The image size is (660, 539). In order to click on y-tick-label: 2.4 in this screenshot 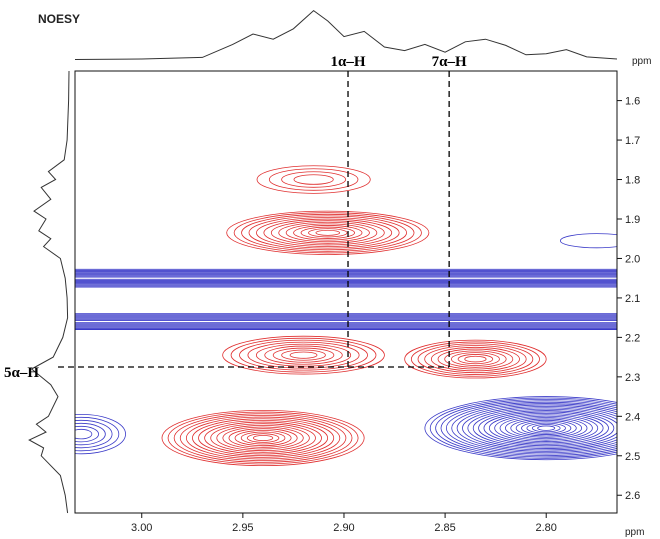, I will do `click(632, 417)`.